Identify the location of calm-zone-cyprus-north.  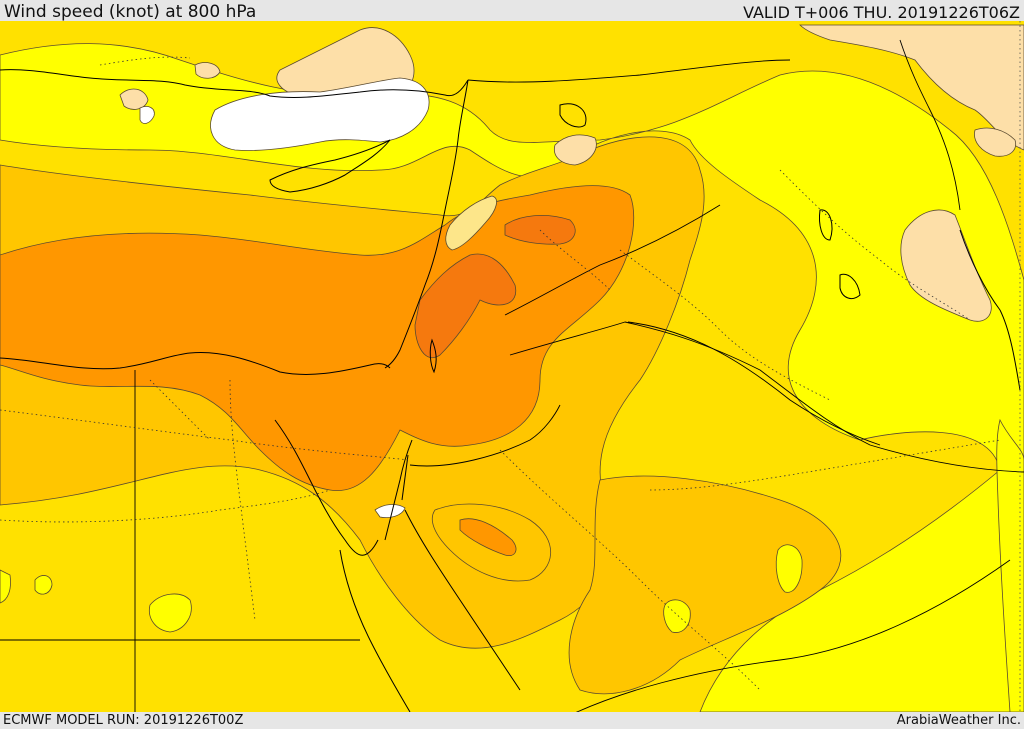
(320, 114).